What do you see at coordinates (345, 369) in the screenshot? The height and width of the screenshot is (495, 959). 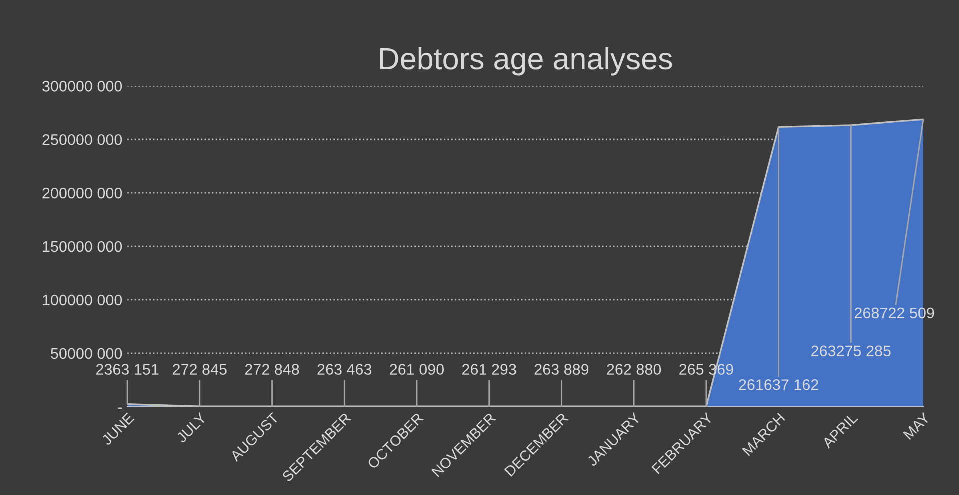 I see `data-label: 263 463` at bounding box center [345, 369].